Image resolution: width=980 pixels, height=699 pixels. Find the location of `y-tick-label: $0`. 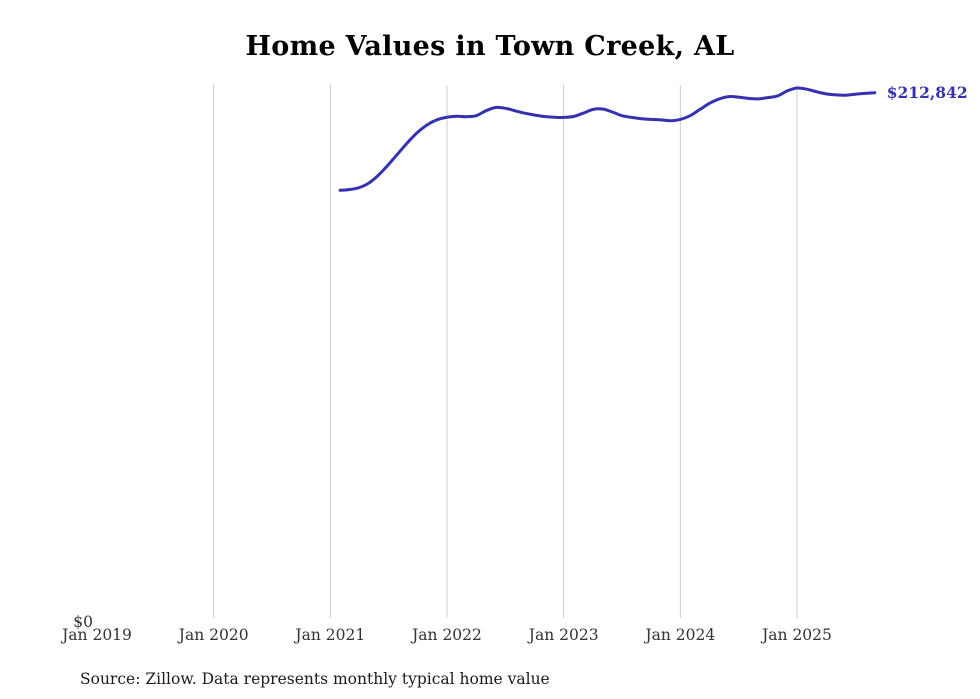

y-tick-label: $0 is located at coordinates (83, 622).